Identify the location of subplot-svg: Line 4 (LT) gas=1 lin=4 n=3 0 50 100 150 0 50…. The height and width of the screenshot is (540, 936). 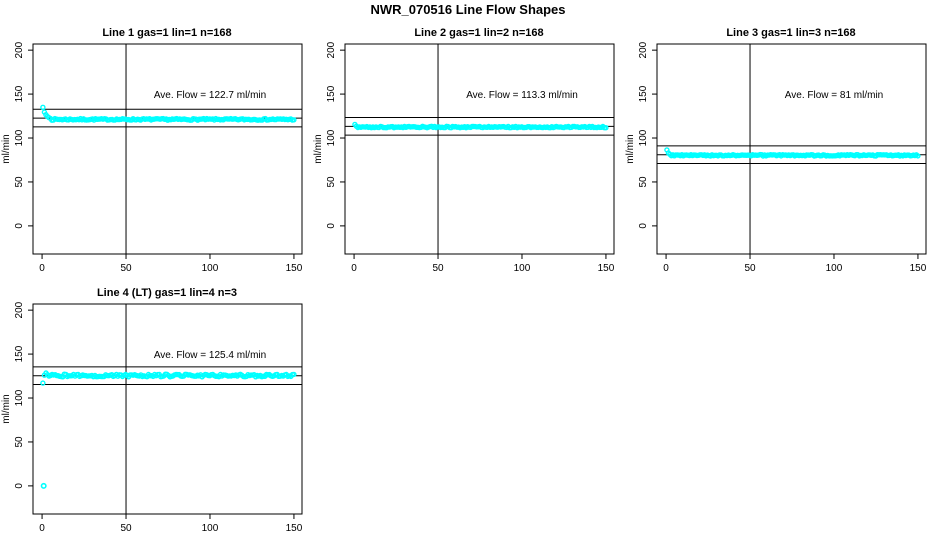
(152, 410).